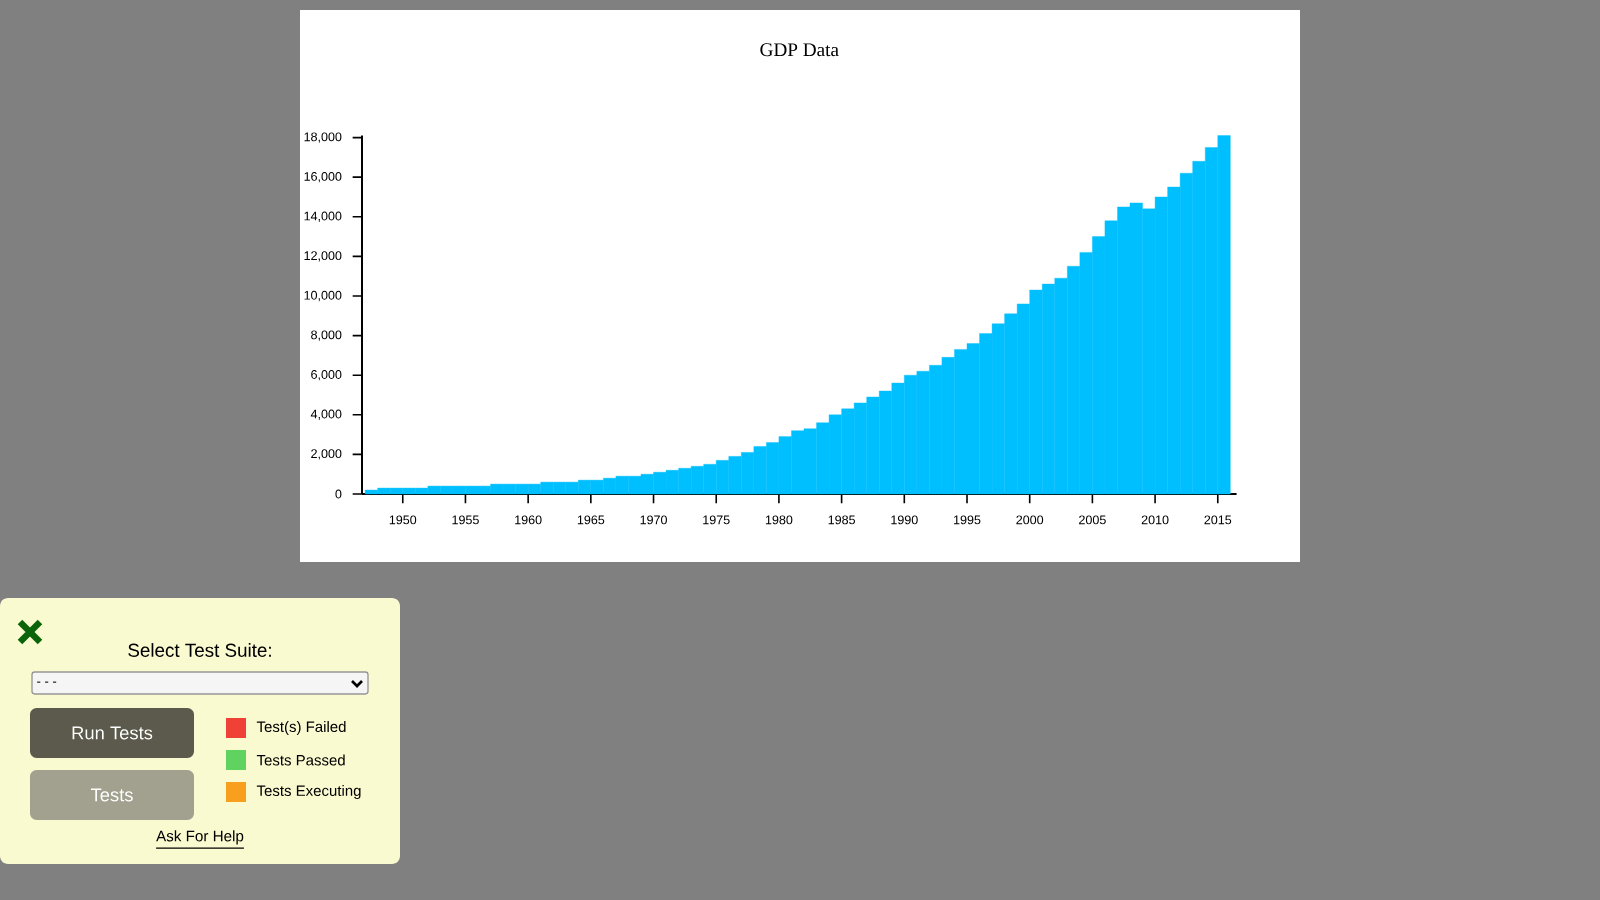  What do you see at coordinates (112, 733) in the screenshot?
I see `text: Run Tests` at bounding box center [112, 733].